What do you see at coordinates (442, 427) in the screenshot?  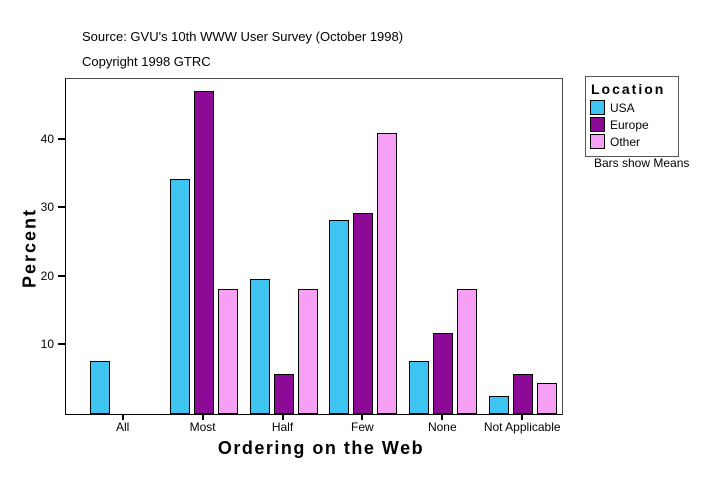 I see `x-category-label-none: None` at bounding box center [442, 427].